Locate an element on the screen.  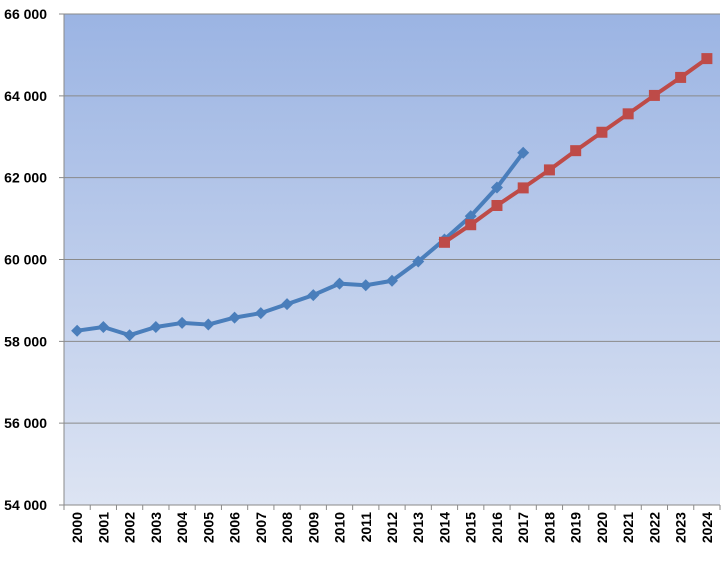
y-tick-label: 54 000 is located at coordinates (25, 505).